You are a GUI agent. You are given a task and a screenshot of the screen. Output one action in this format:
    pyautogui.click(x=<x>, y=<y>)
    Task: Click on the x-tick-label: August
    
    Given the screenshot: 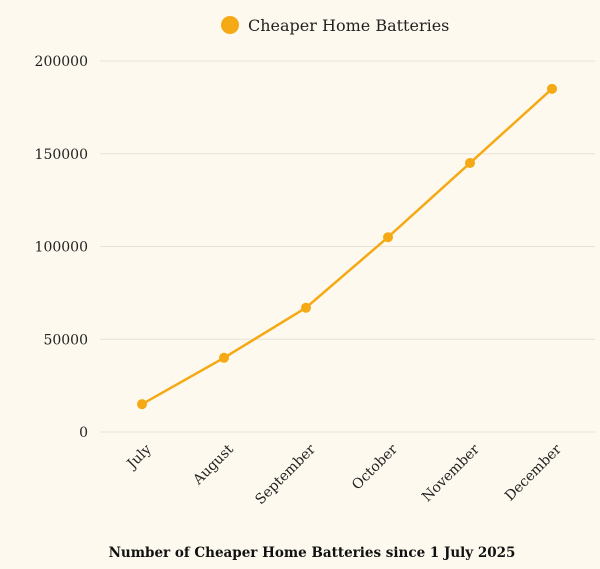 What is the action you would take?
    pyautogui.click(x=214, y=465)
    